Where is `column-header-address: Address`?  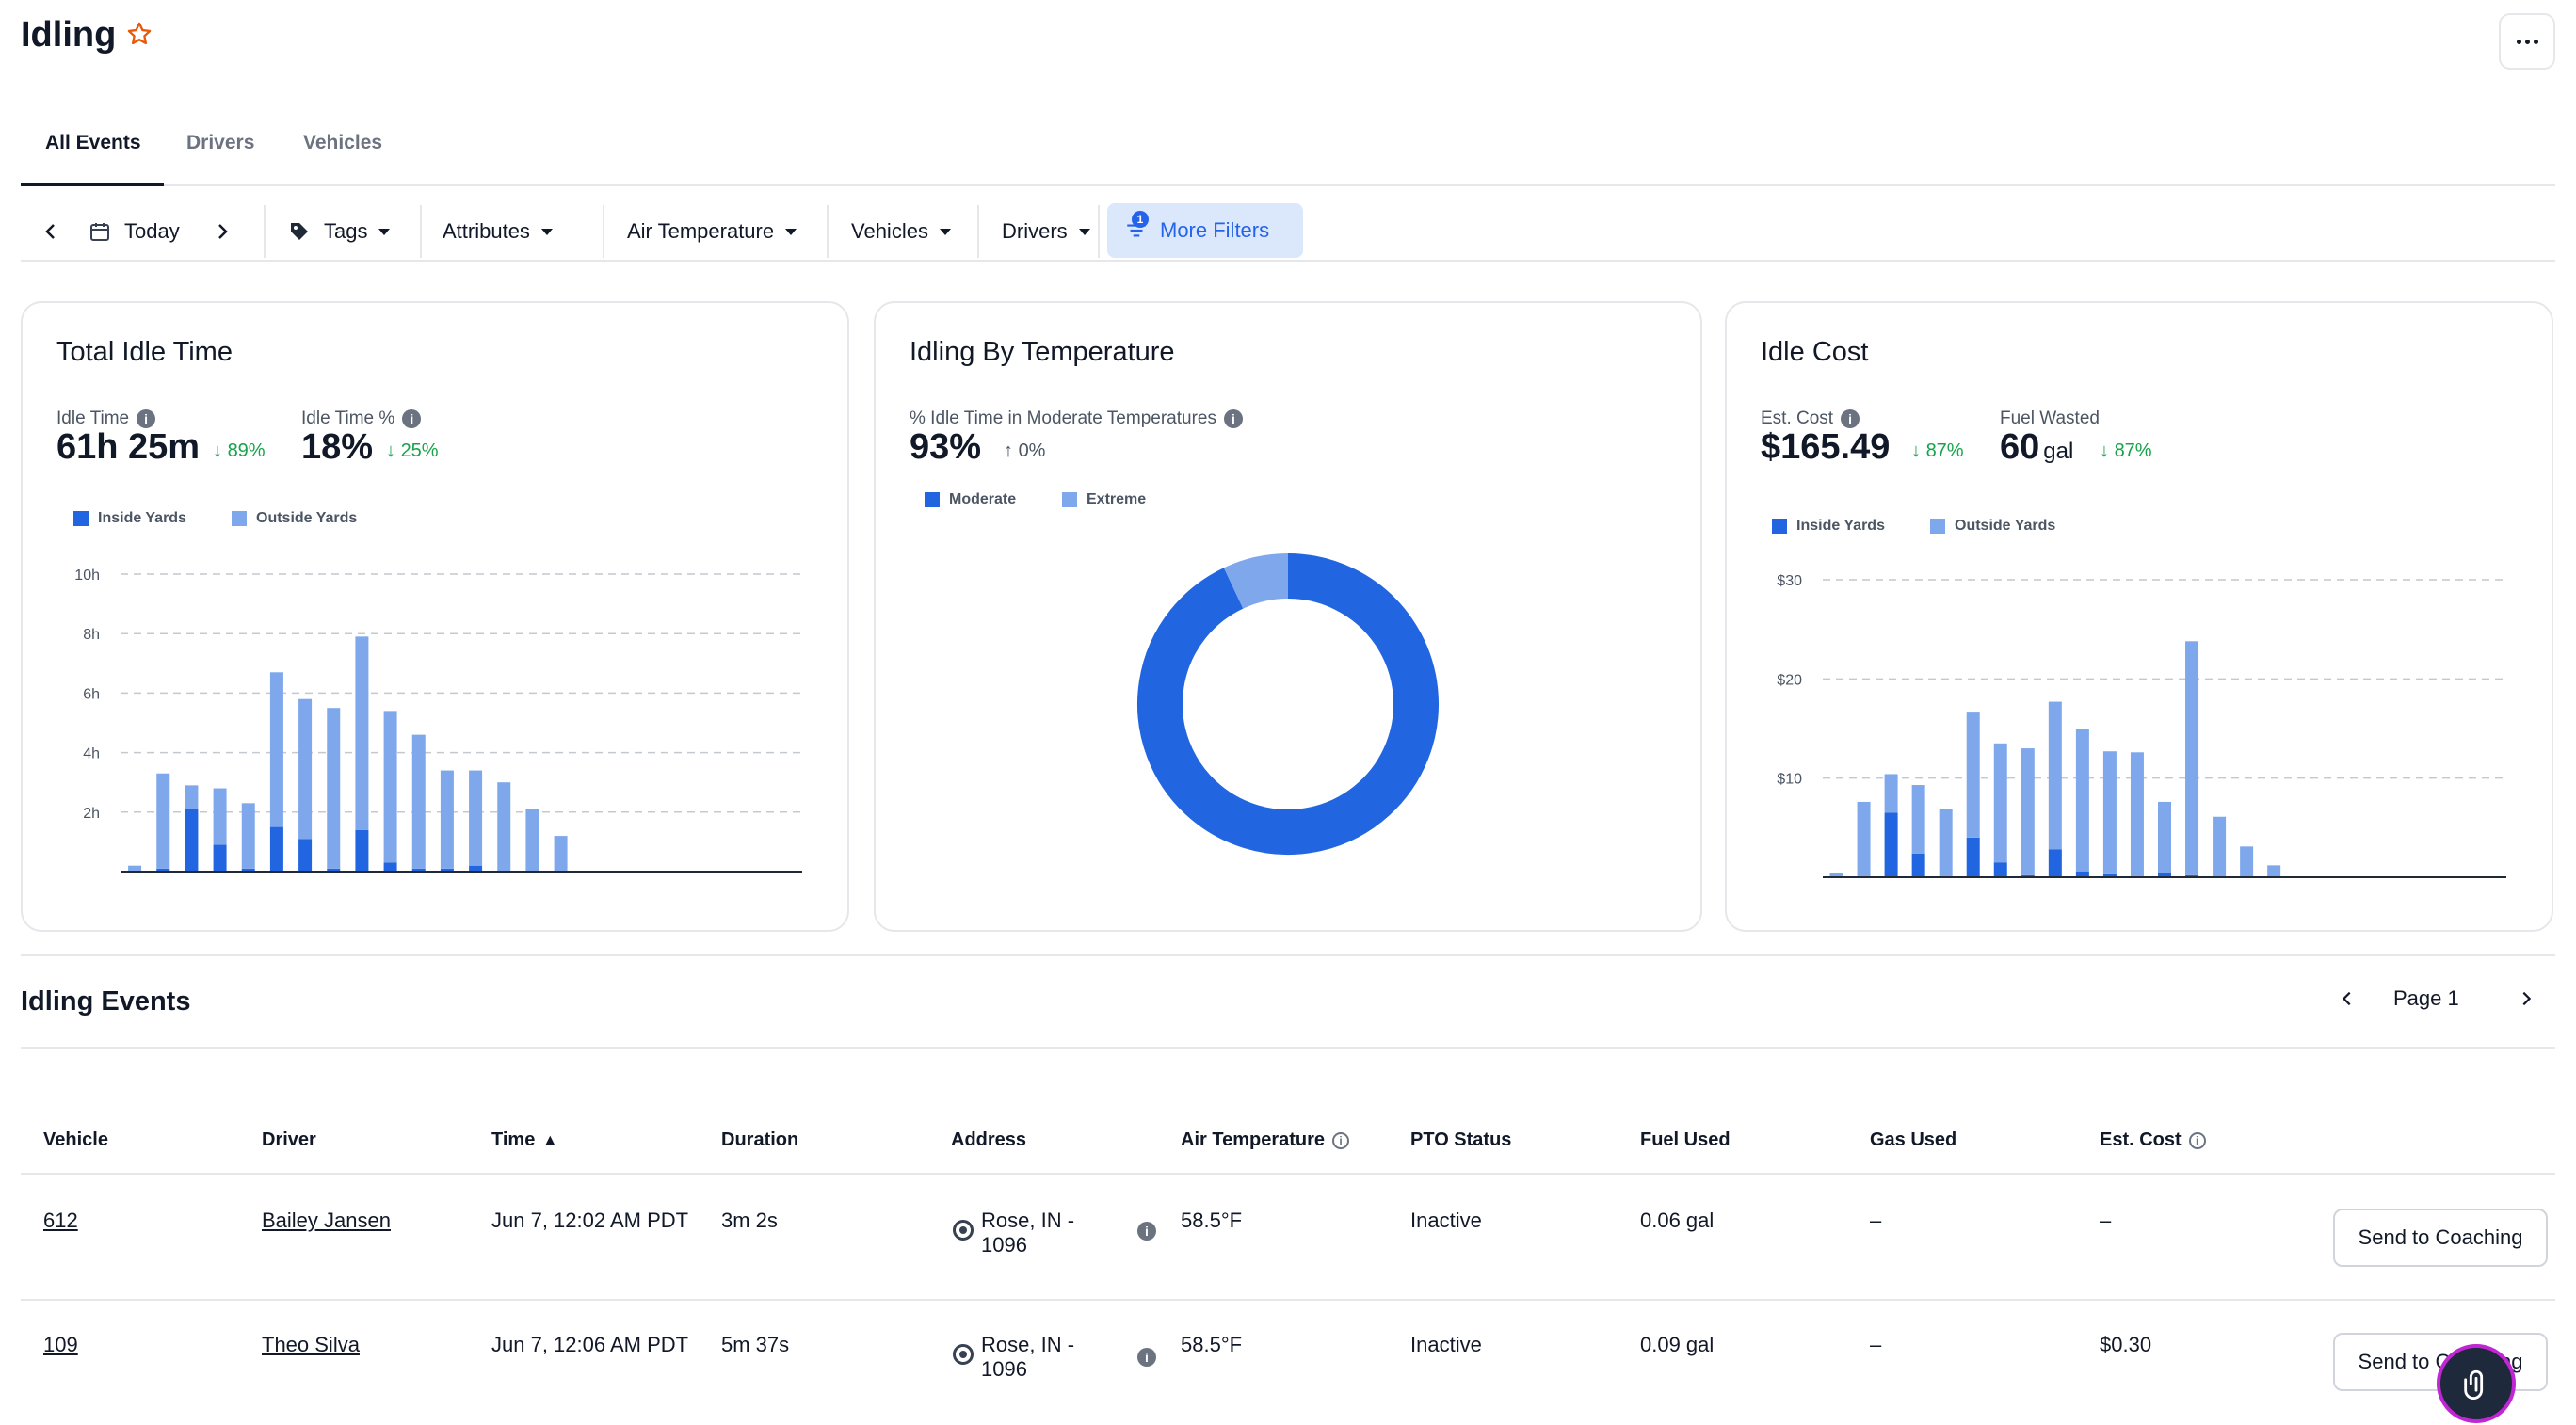 column-header-address: Address is located at coordinates (989, 1139).